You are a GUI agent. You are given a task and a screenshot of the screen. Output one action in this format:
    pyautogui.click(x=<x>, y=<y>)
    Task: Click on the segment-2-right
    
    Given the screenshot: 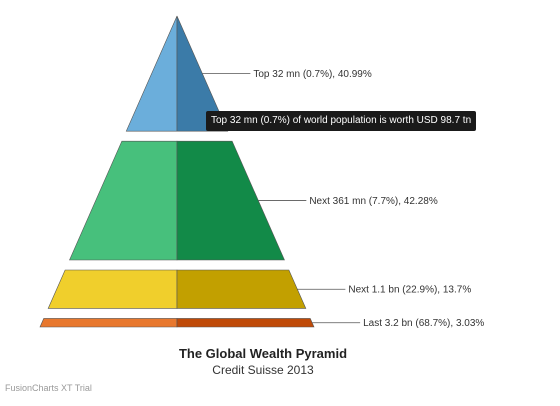 What is the action you would take?
    pyautogui.click(x=230, y=200)
    